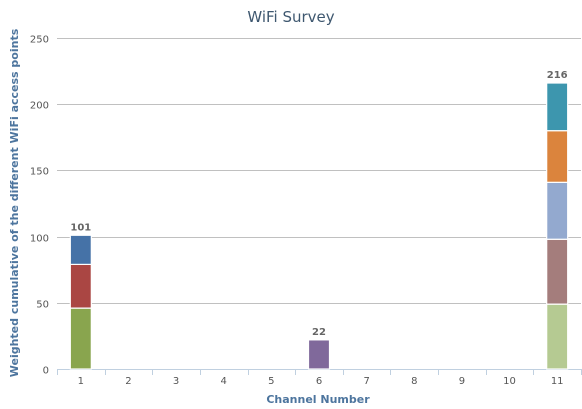 The image size is (582, 409). I want to click on x-tick-label: 8, so click(414, 381).